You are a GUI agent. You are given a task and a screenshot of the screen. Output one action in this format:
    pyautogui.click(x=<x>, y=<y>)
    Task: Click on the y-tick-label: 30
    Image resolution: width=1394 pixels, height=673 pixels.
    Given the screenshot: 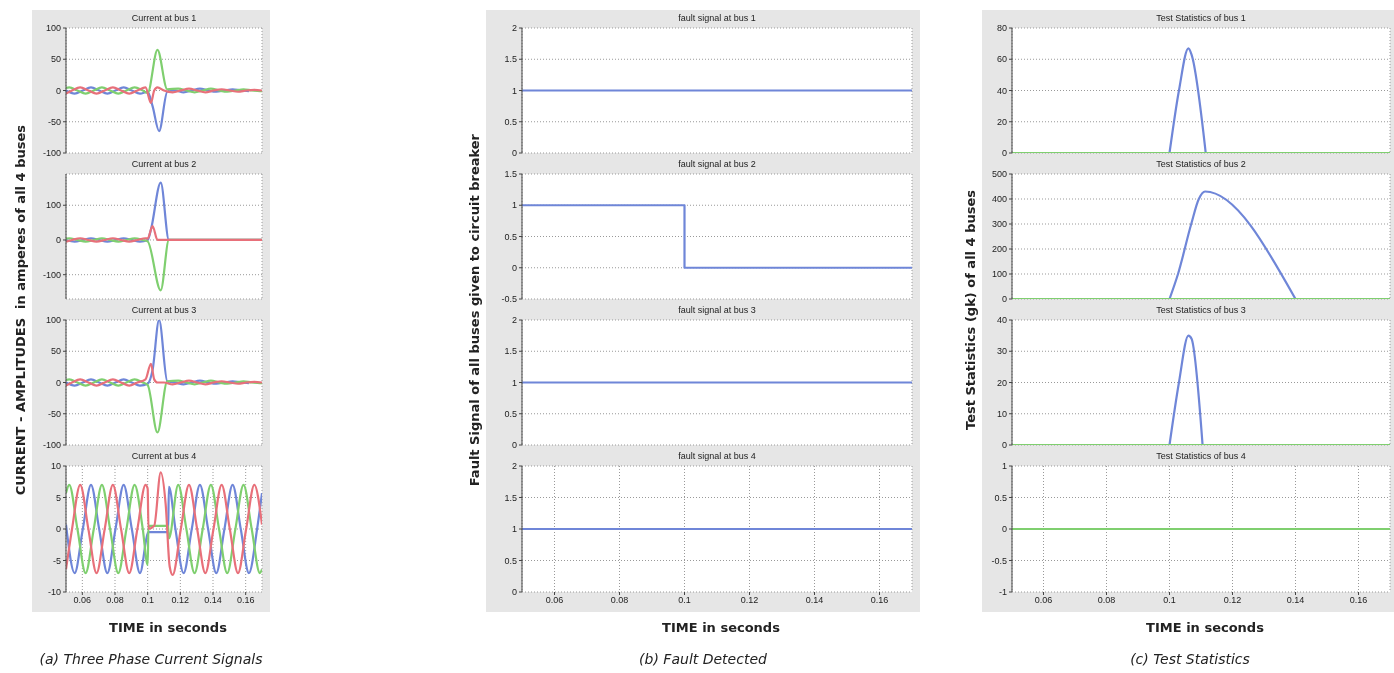 What is the action you would take?
    pyautogui.click(x=1001, y=351)
    